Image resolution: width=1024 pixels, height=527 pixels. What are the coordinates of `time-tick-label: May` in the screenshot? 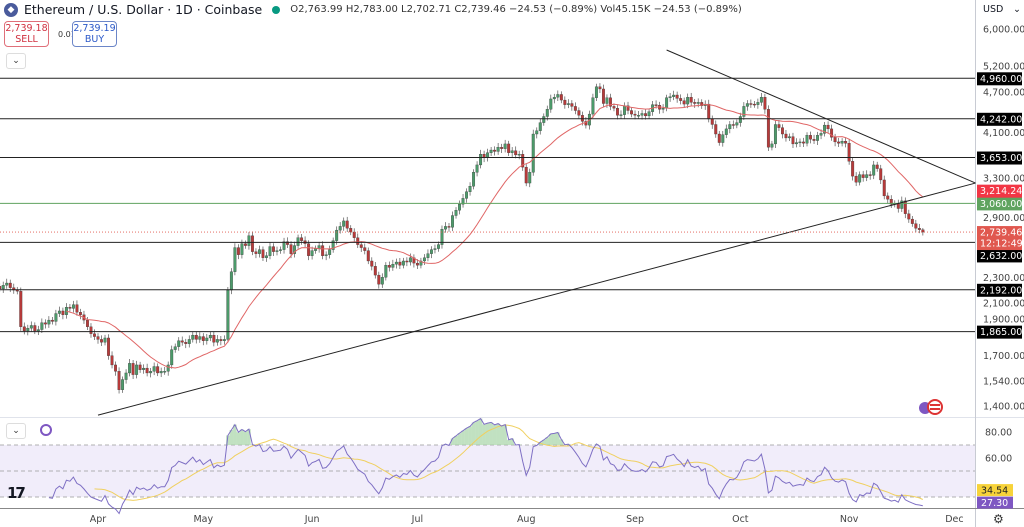 It's located at (203, 519).